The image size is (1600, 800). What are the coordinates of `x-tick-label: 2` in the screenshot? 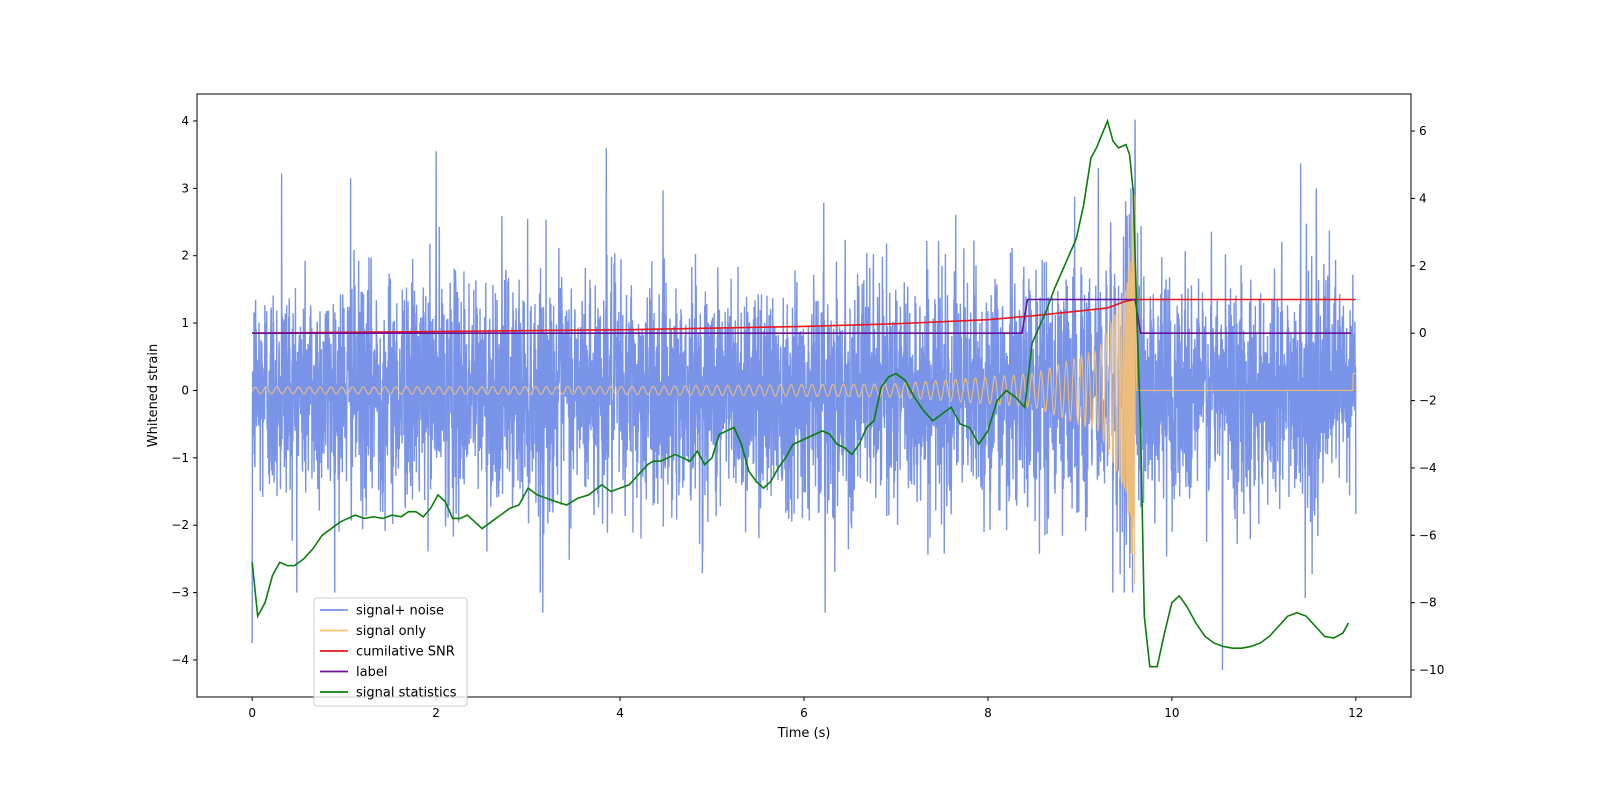 It's located at (436, 713).